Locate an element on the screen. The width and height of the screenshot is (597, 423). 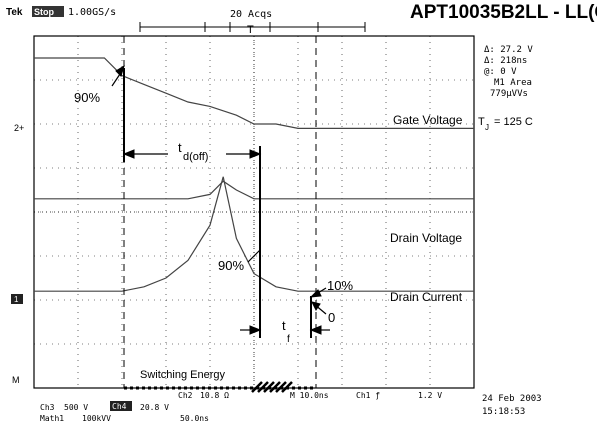
trigger-marker: T is located at coordinates (250, 30).